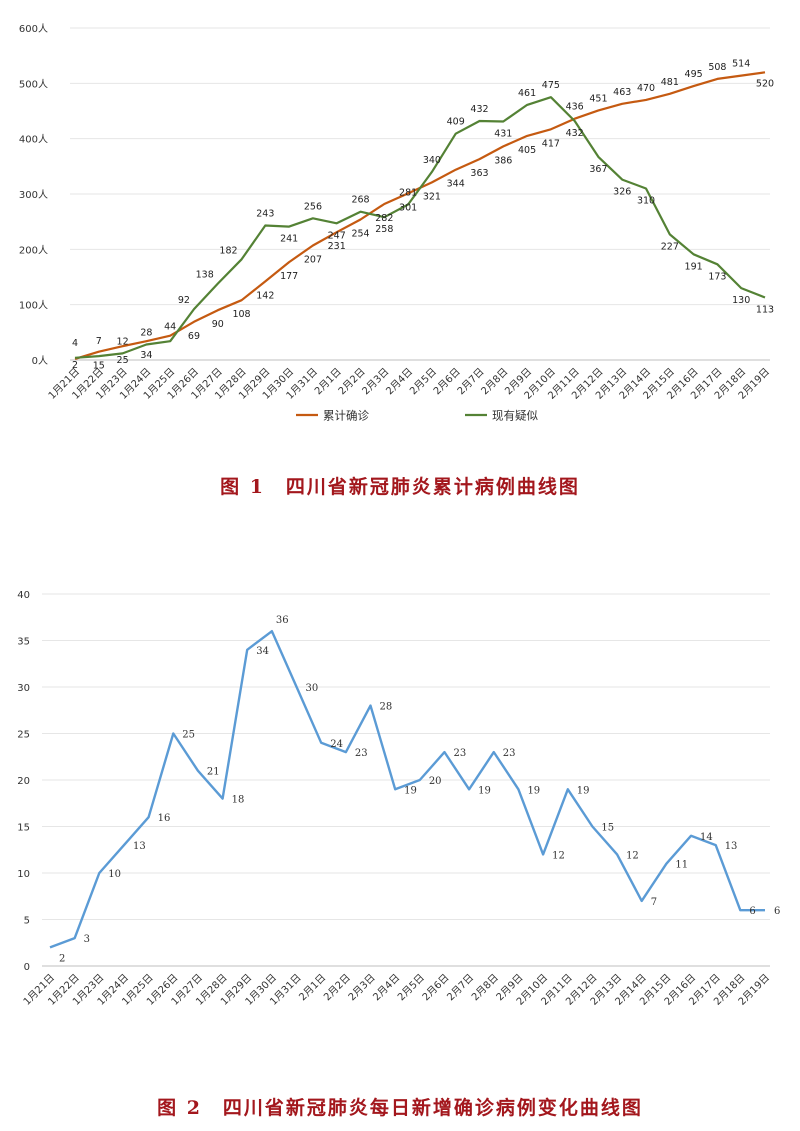  I want to click on chart2-data-label: 28, so click(386, 707).